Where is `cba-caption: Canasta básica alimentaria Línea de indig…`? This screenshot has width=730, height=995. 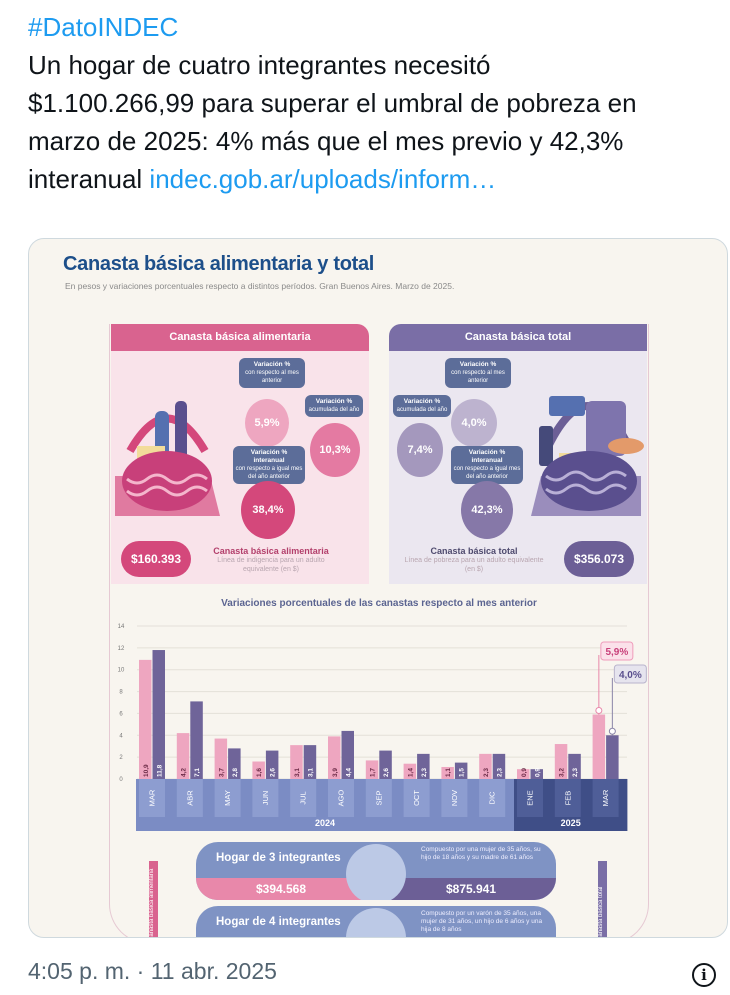
cba-caption: Canasta básica alimentaria Línea de indig… is located at coordinates (271, 559).